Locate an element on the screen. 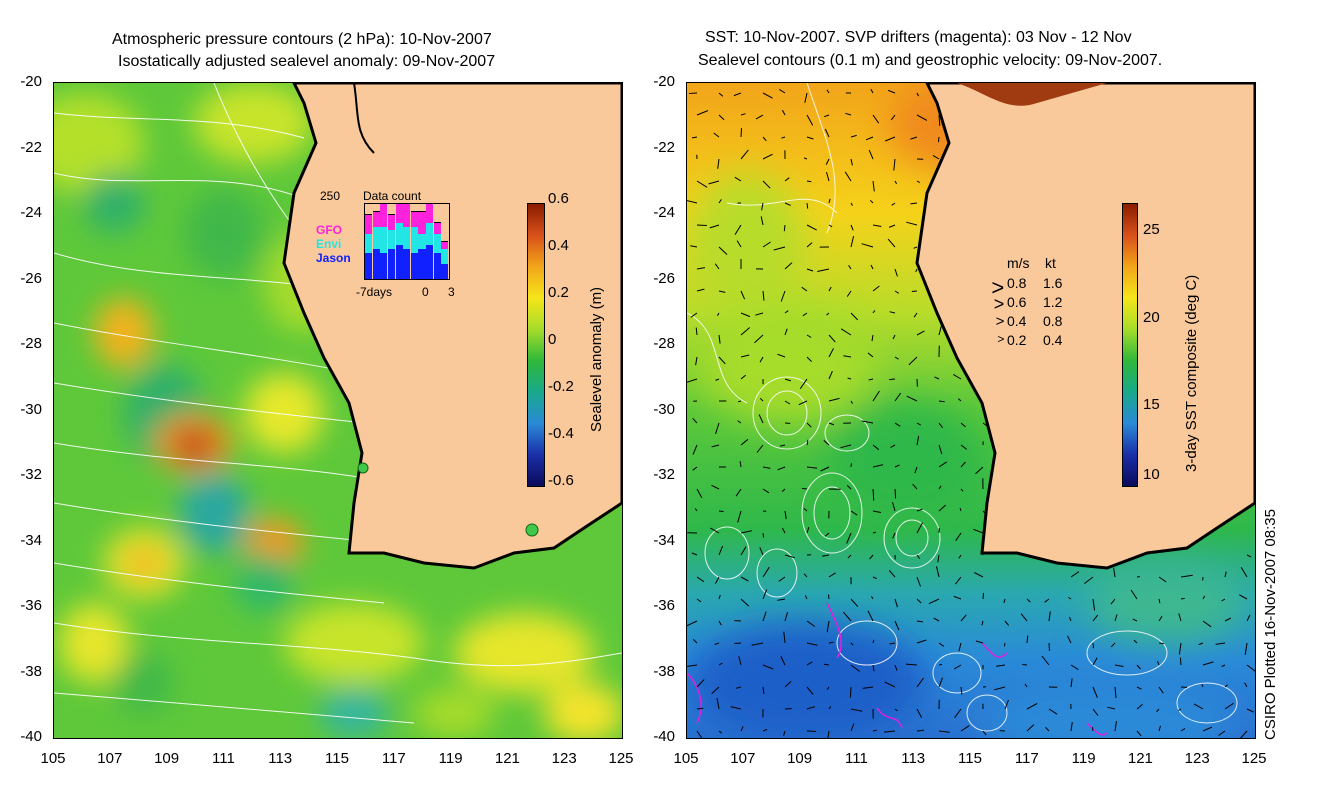  lon-tick-label: 111 is located at coordinates (223, 758).